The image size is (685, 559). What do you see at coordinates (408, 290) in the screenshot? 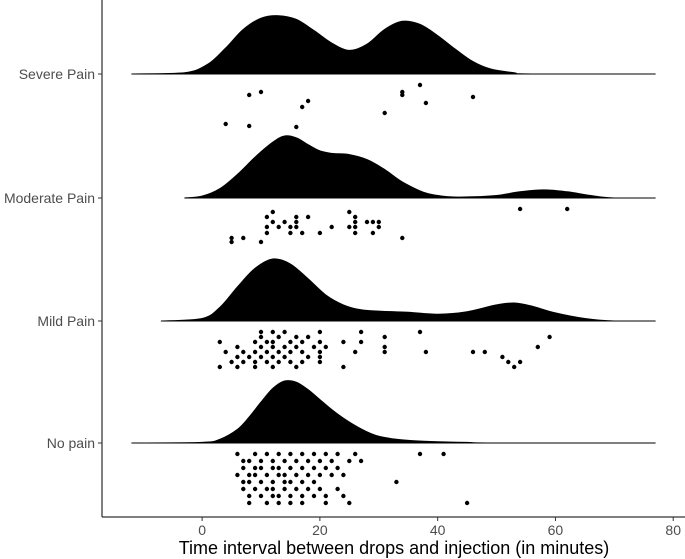
I see `density-mild-pain` at bounding box center [408, 290].